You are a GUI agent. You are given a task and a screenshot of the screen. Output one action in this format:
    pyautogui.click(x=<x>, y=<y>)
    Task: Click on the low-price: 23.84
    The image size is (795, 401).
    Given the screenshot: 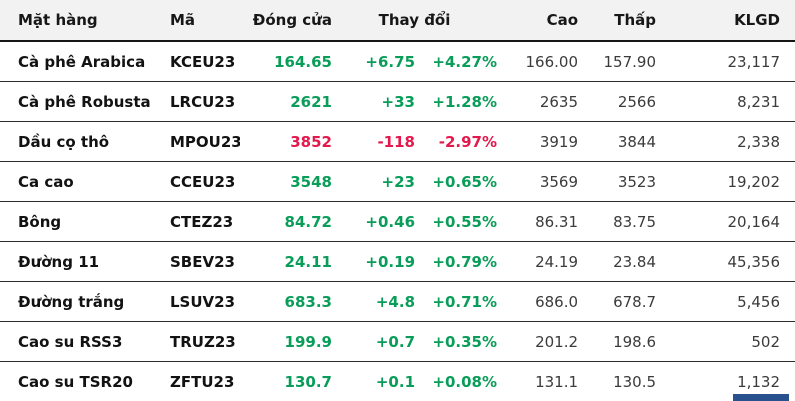 What is the action you would take?
    pyautogui.click(x=617, y=261)
    